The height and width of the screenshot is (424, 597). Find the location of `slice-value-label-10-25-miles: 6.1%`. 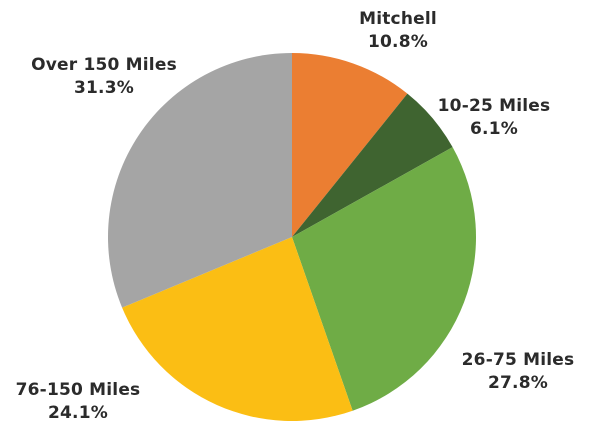

slice-value-label-10-25-miles: 6.1% is located at coordinates (494, 129).